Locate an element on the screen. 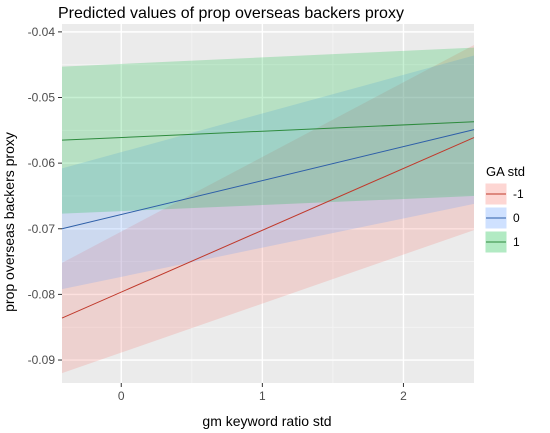  y-tick-label: -0.06 is located at coordinates (42, 163).